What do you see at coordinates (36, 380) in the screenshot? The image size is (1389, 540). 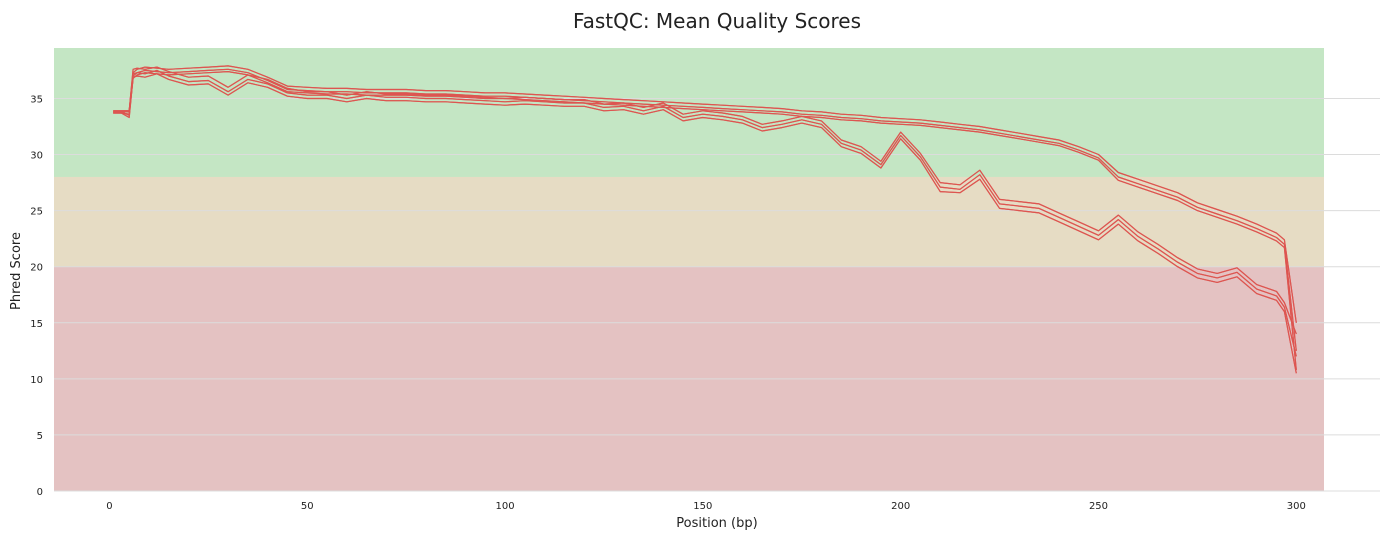 I see `y-tick-10: 10` at bounding box center [36, 380].